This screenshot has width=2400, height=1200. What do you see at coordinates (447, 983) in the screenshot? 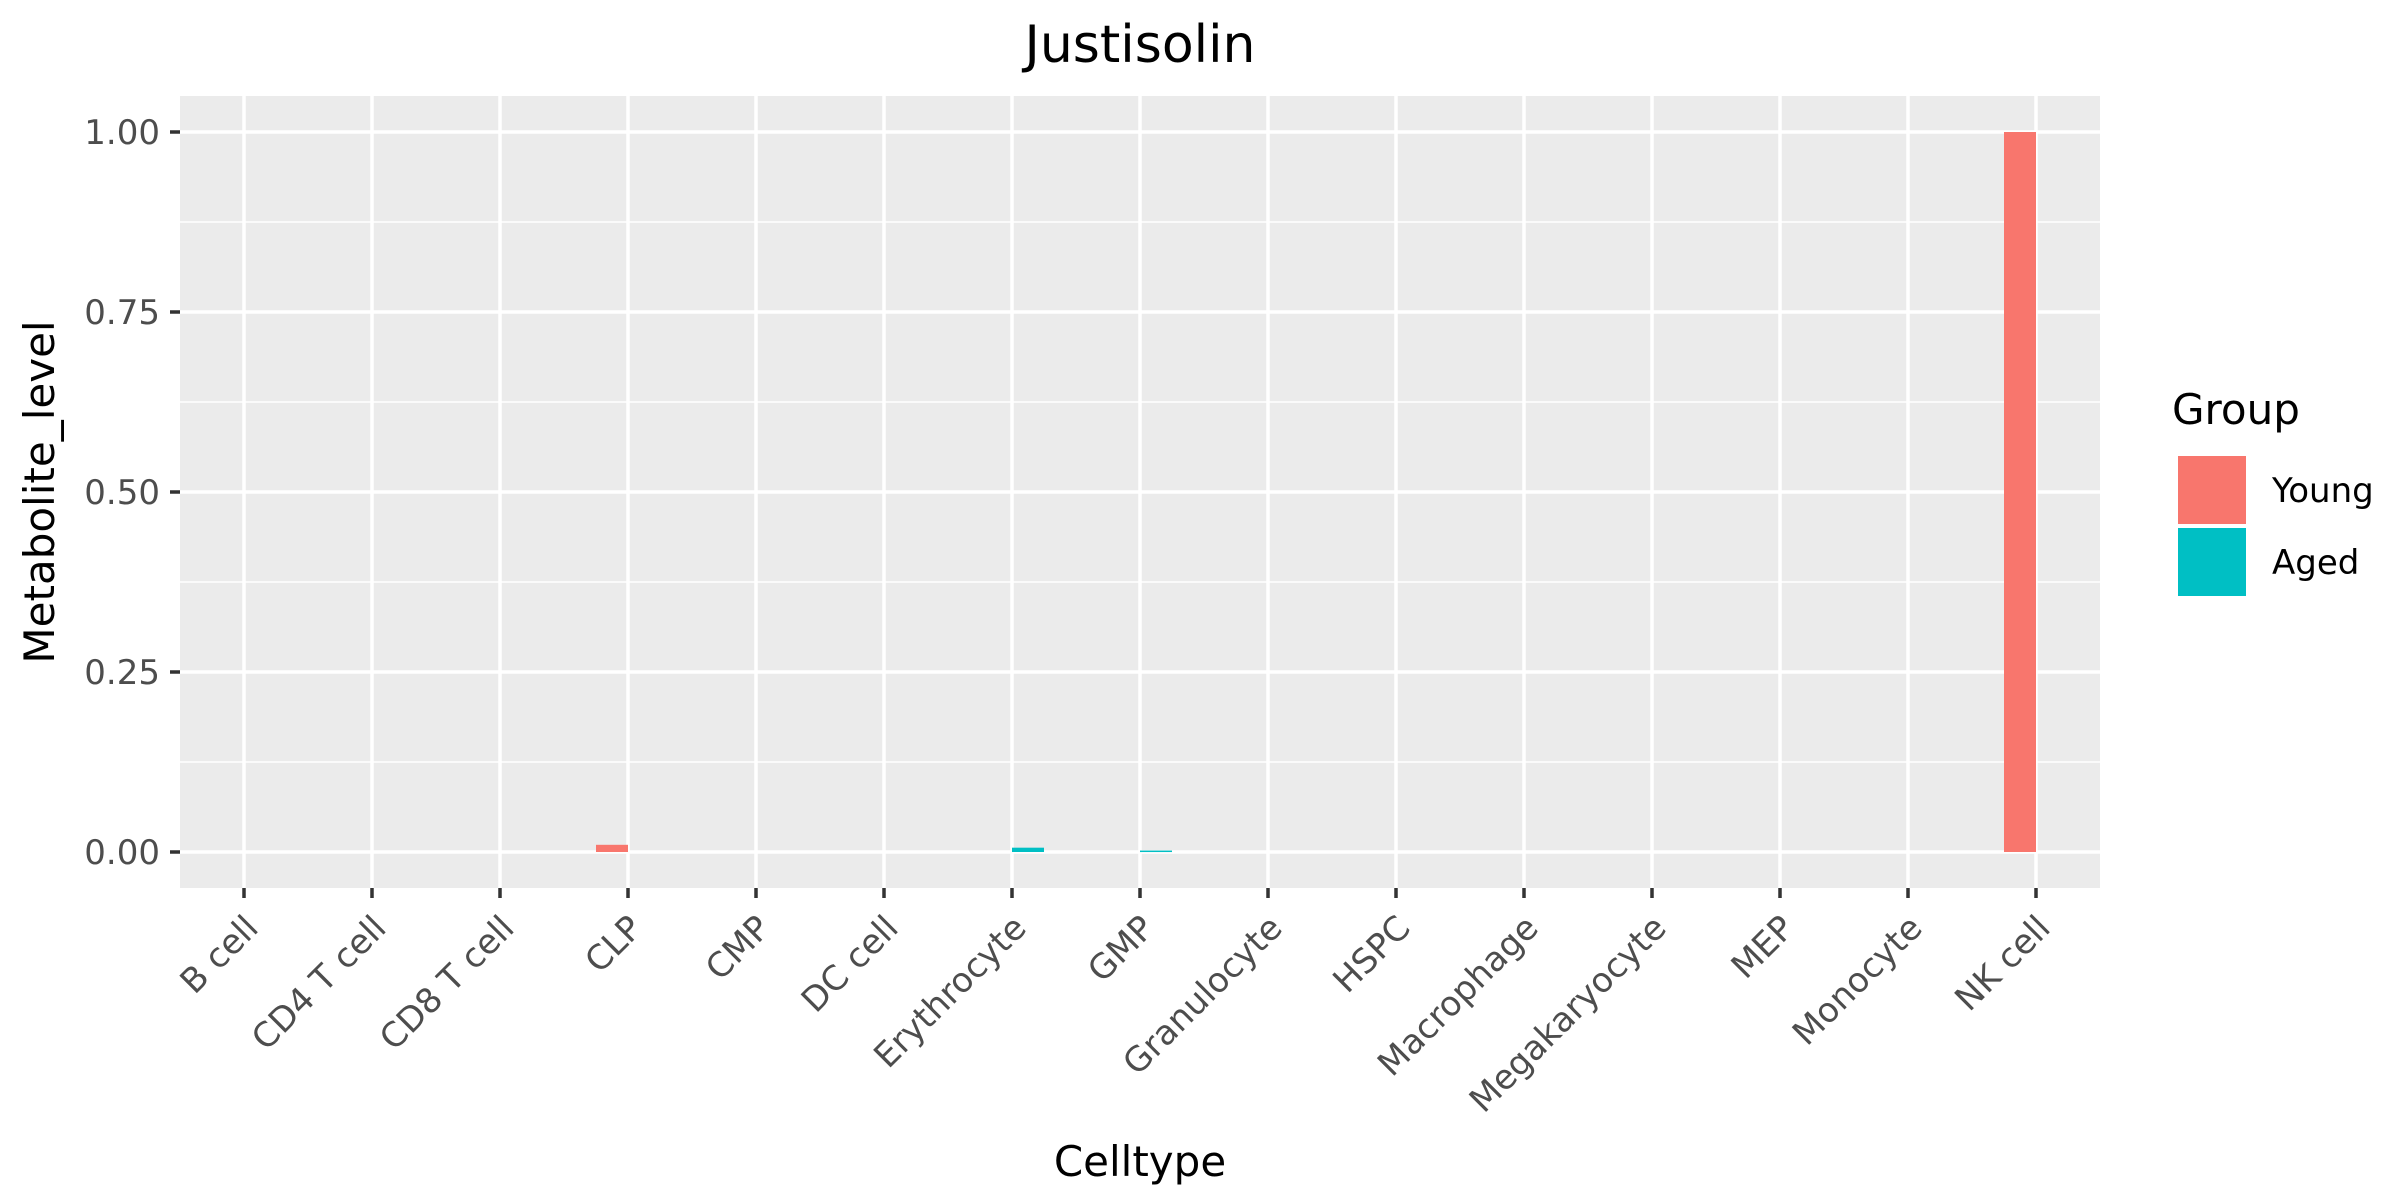
I see `x-tick-label: CD8 T cell` at bounding box center [447, 983].